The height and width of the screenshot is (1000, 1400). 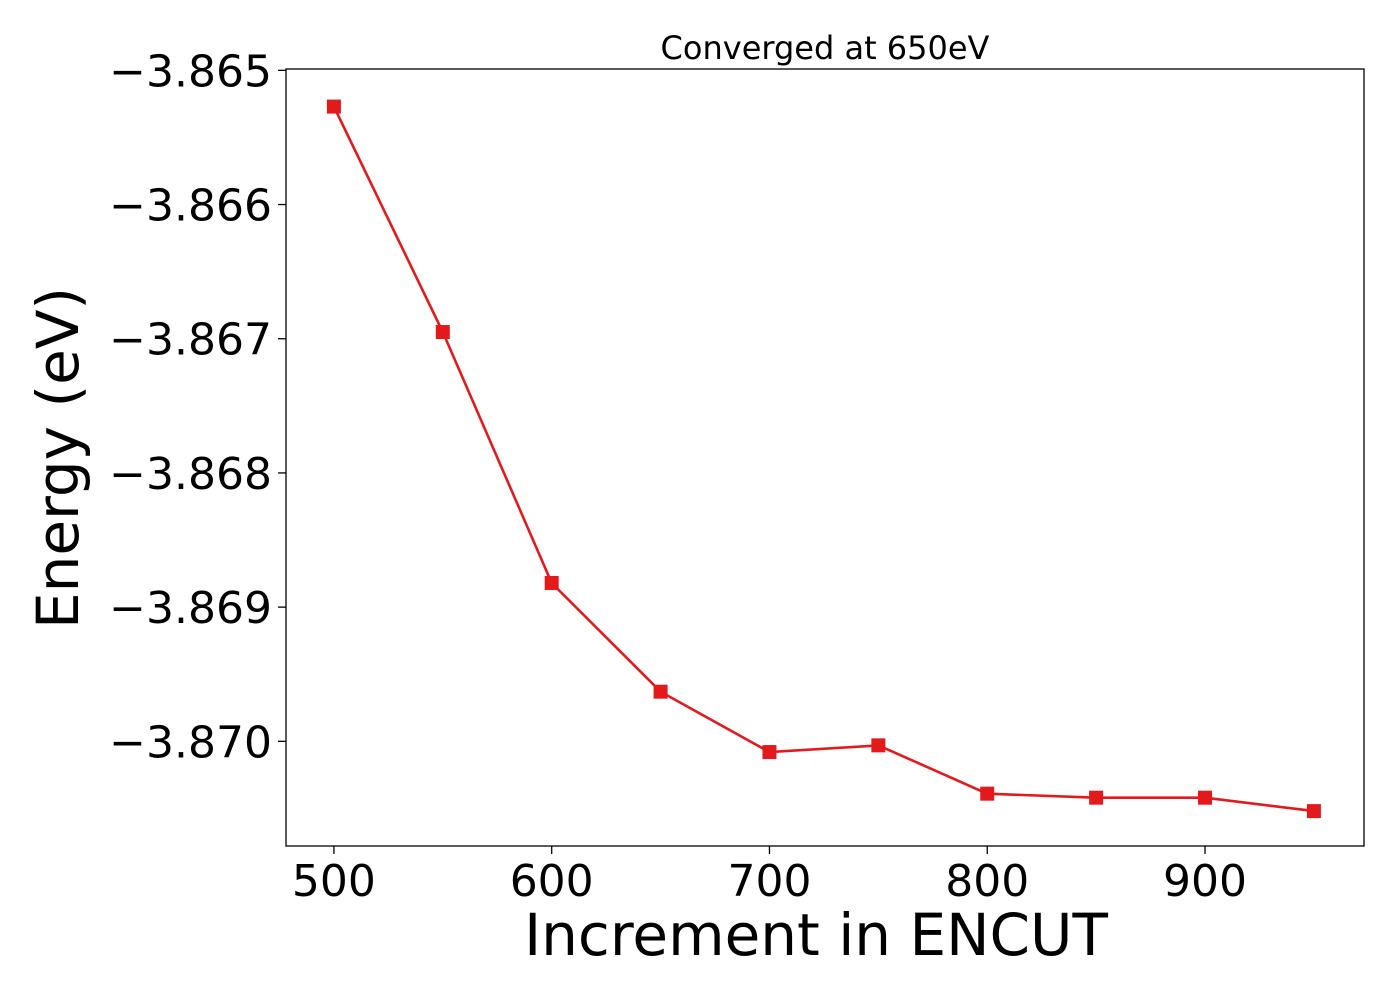 What do you see at coordinates (816, 935) in the screenshot?
I see `x-axis-label: Increment in ENCUT` at bounding box center [816, 935].